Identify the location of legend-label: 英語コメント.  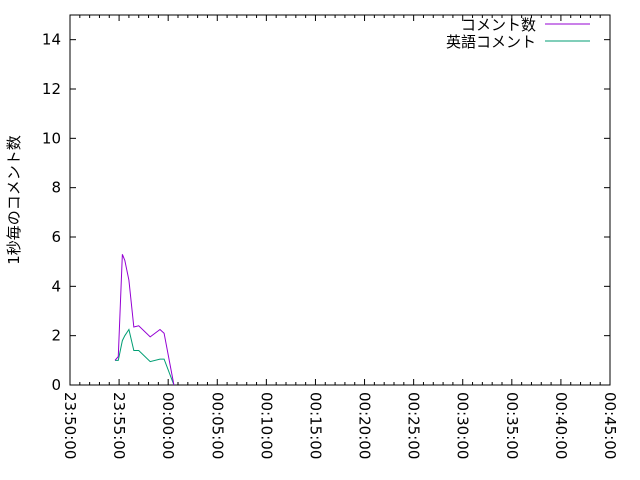
(491, 42).